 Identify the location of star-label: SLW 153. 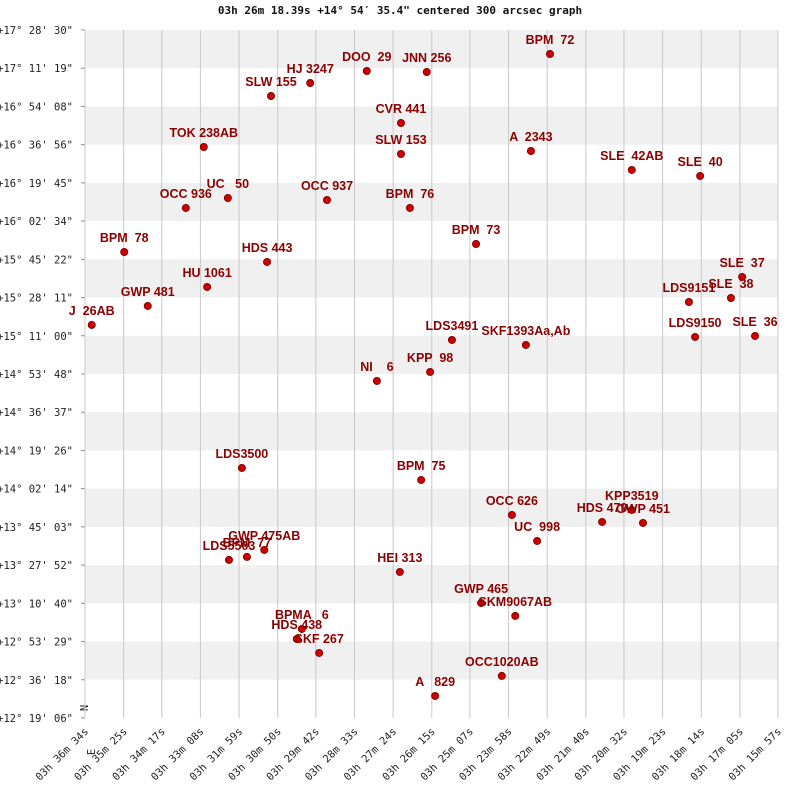
(400, 140).